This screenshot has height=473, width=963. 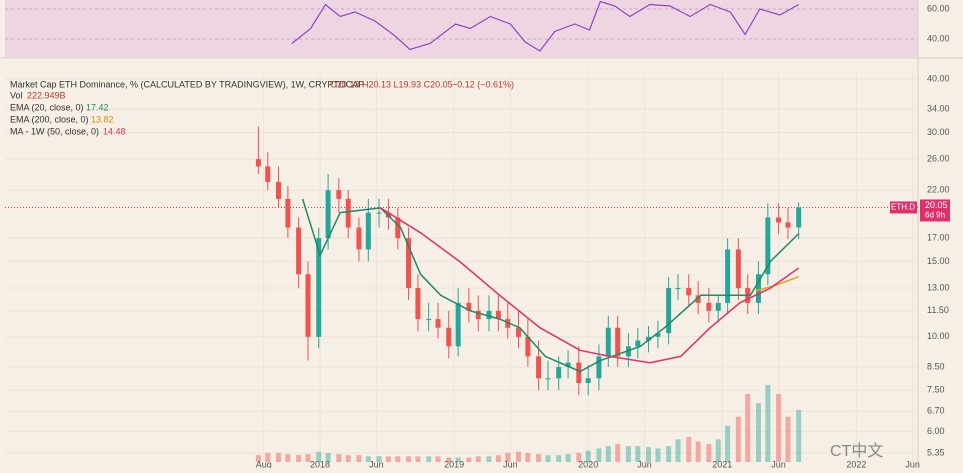 What do you see at coordinates (938, 132) in the screenshot?
I see `y-tick-label: 30.00` at bounding box center [938, 132].